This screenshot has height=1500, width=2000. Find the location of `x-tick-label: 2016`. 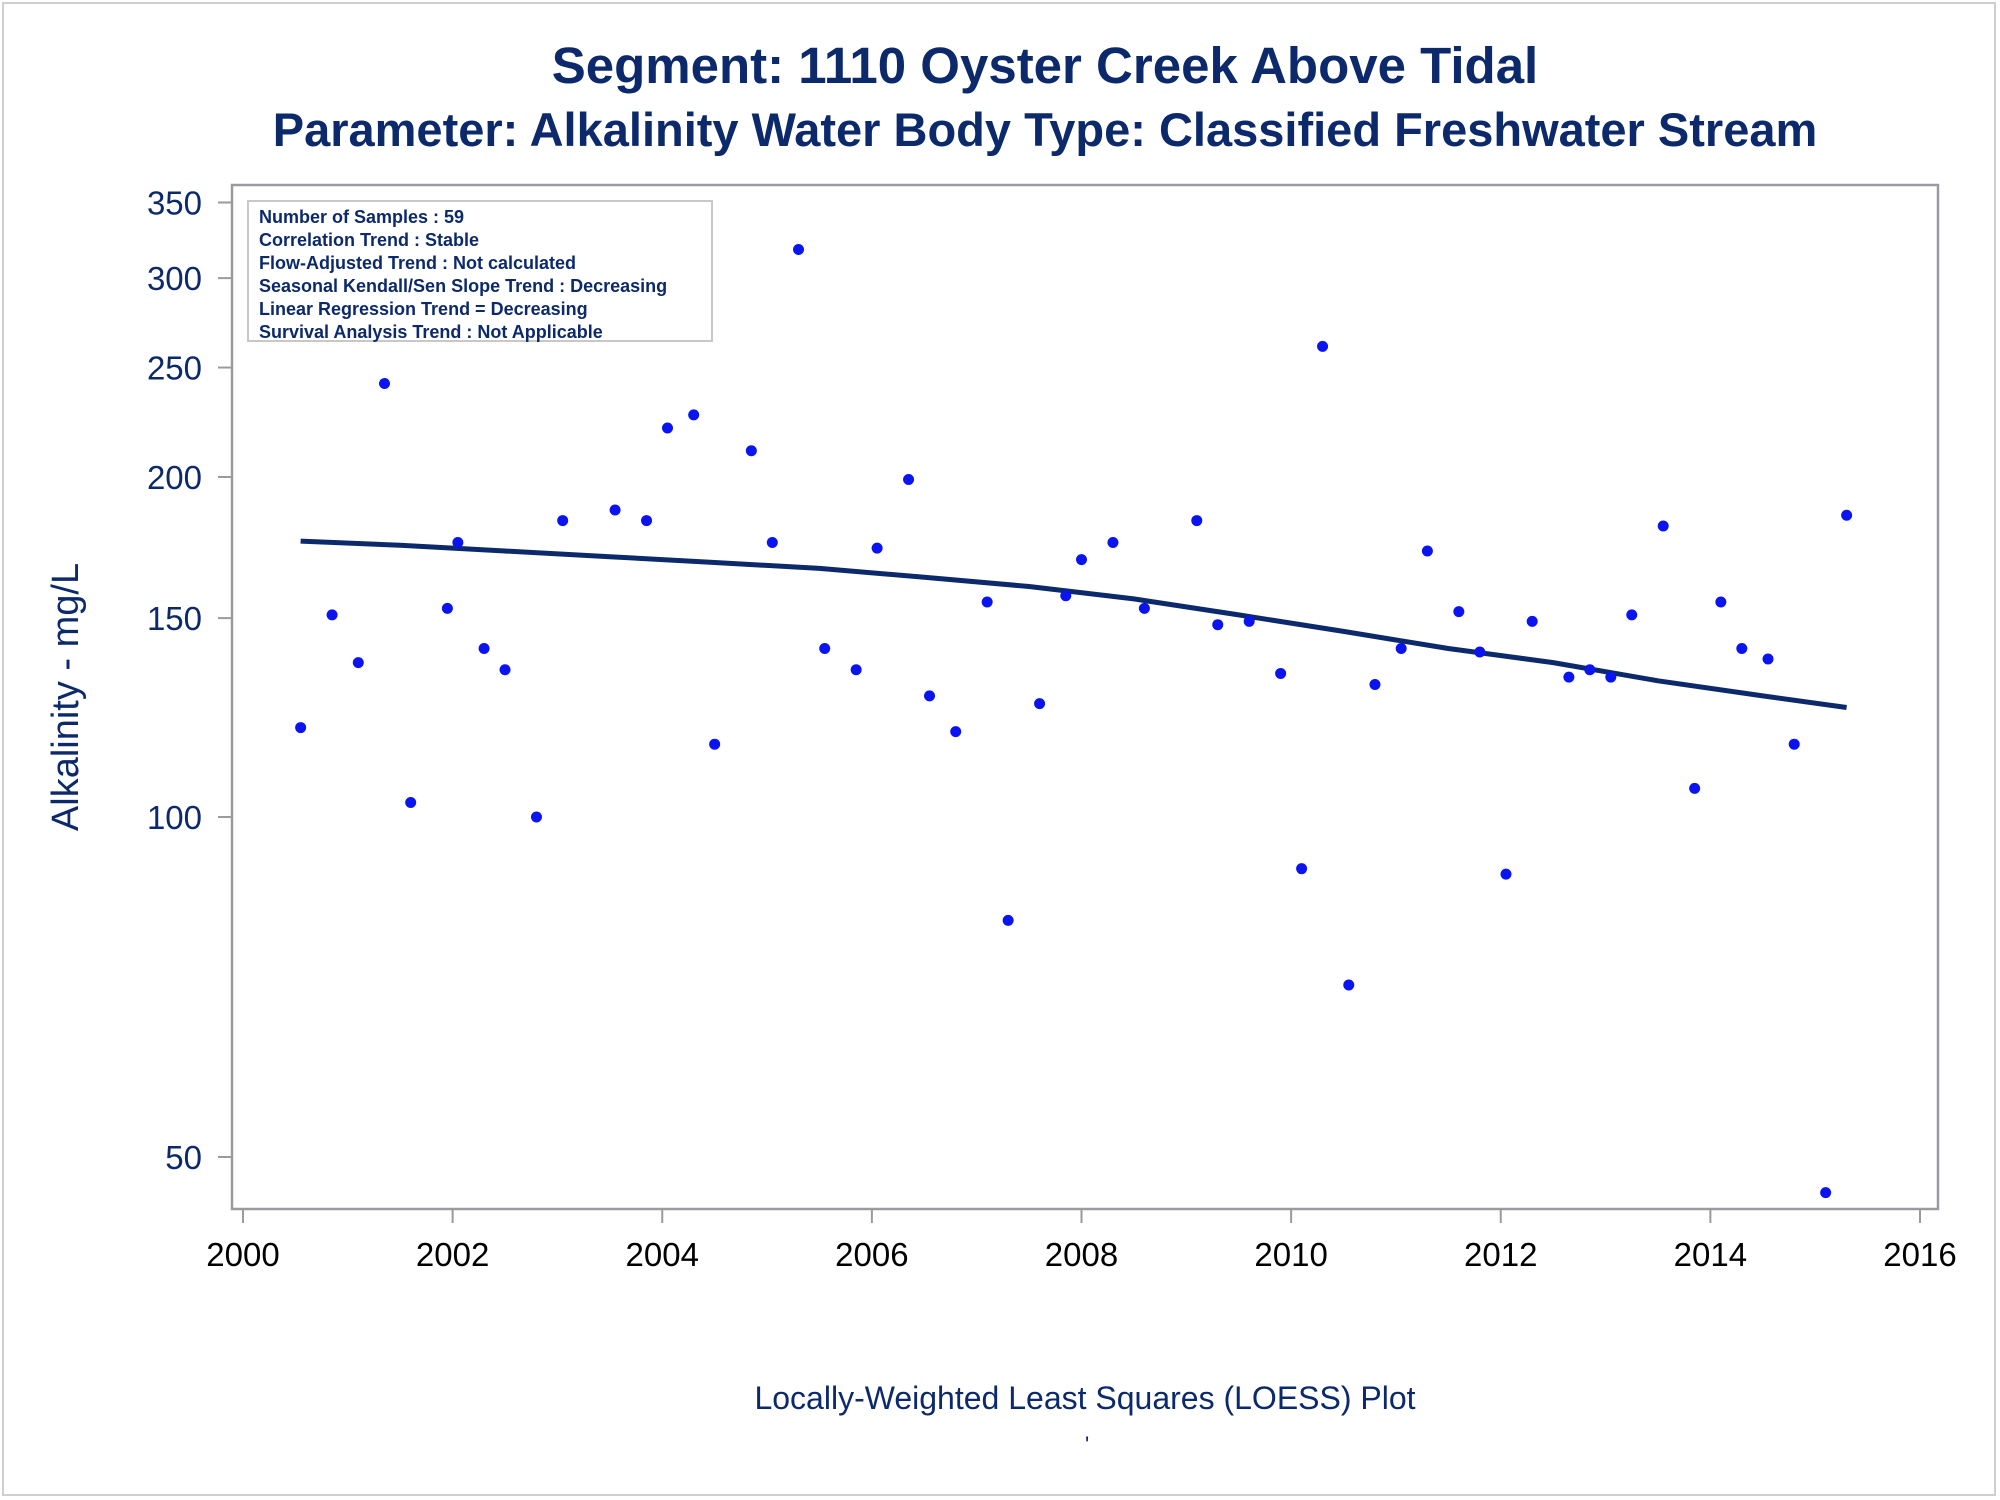

x-tick-label: 2016 is located at coordinates (1919, 1254).